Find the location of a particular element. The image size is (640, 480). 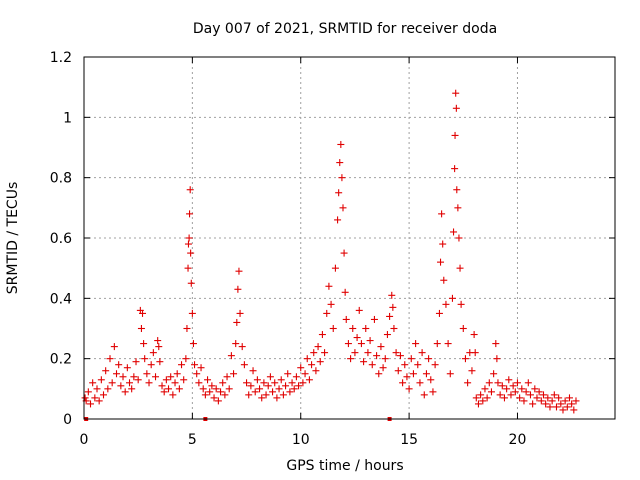

x-axis-label: GPS time / hours is located at coordinates (344, 466).